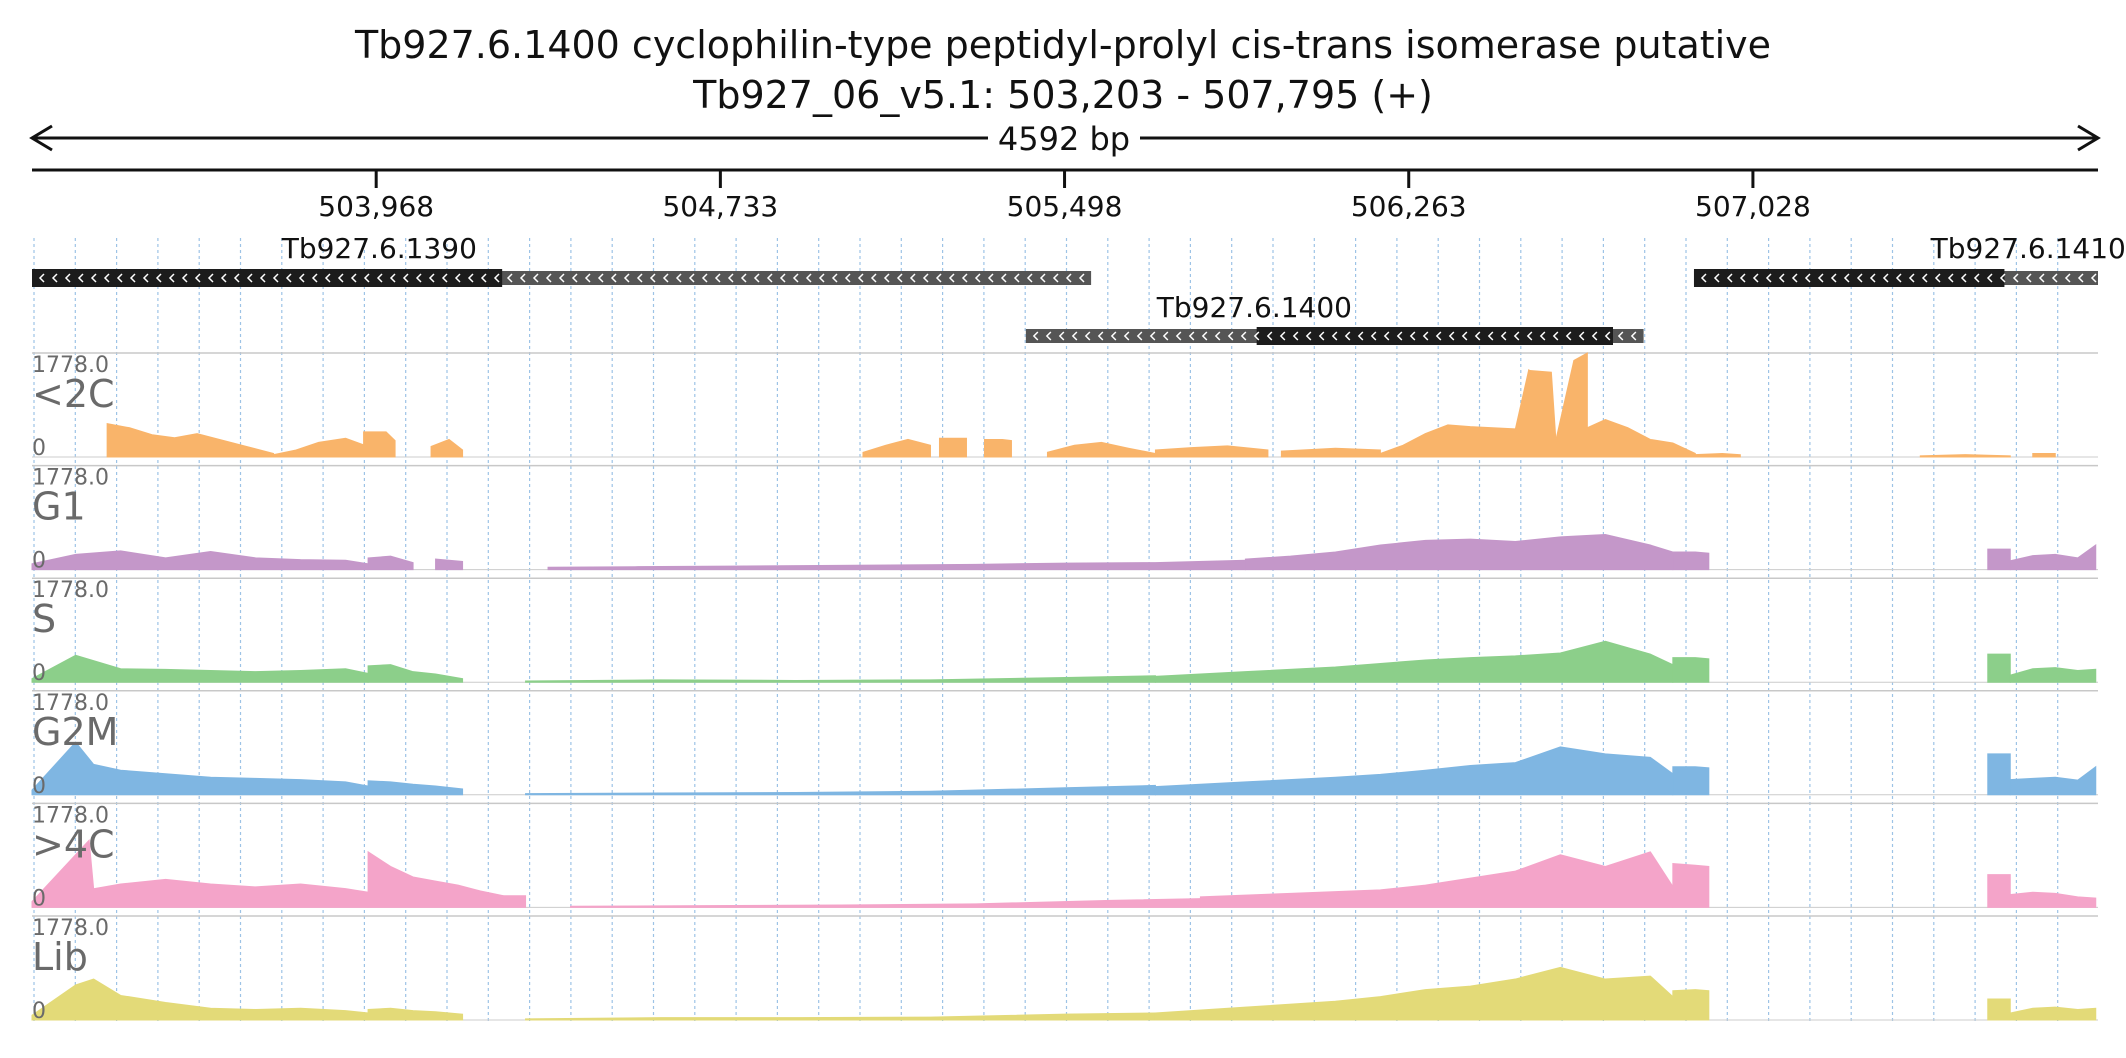 The image size is (2126, 1058). What do you see at coordinates (1909, 259) in the screenshot?
I see `gene-model: Tb927.6.1410` at bounding box center [1909, 259].